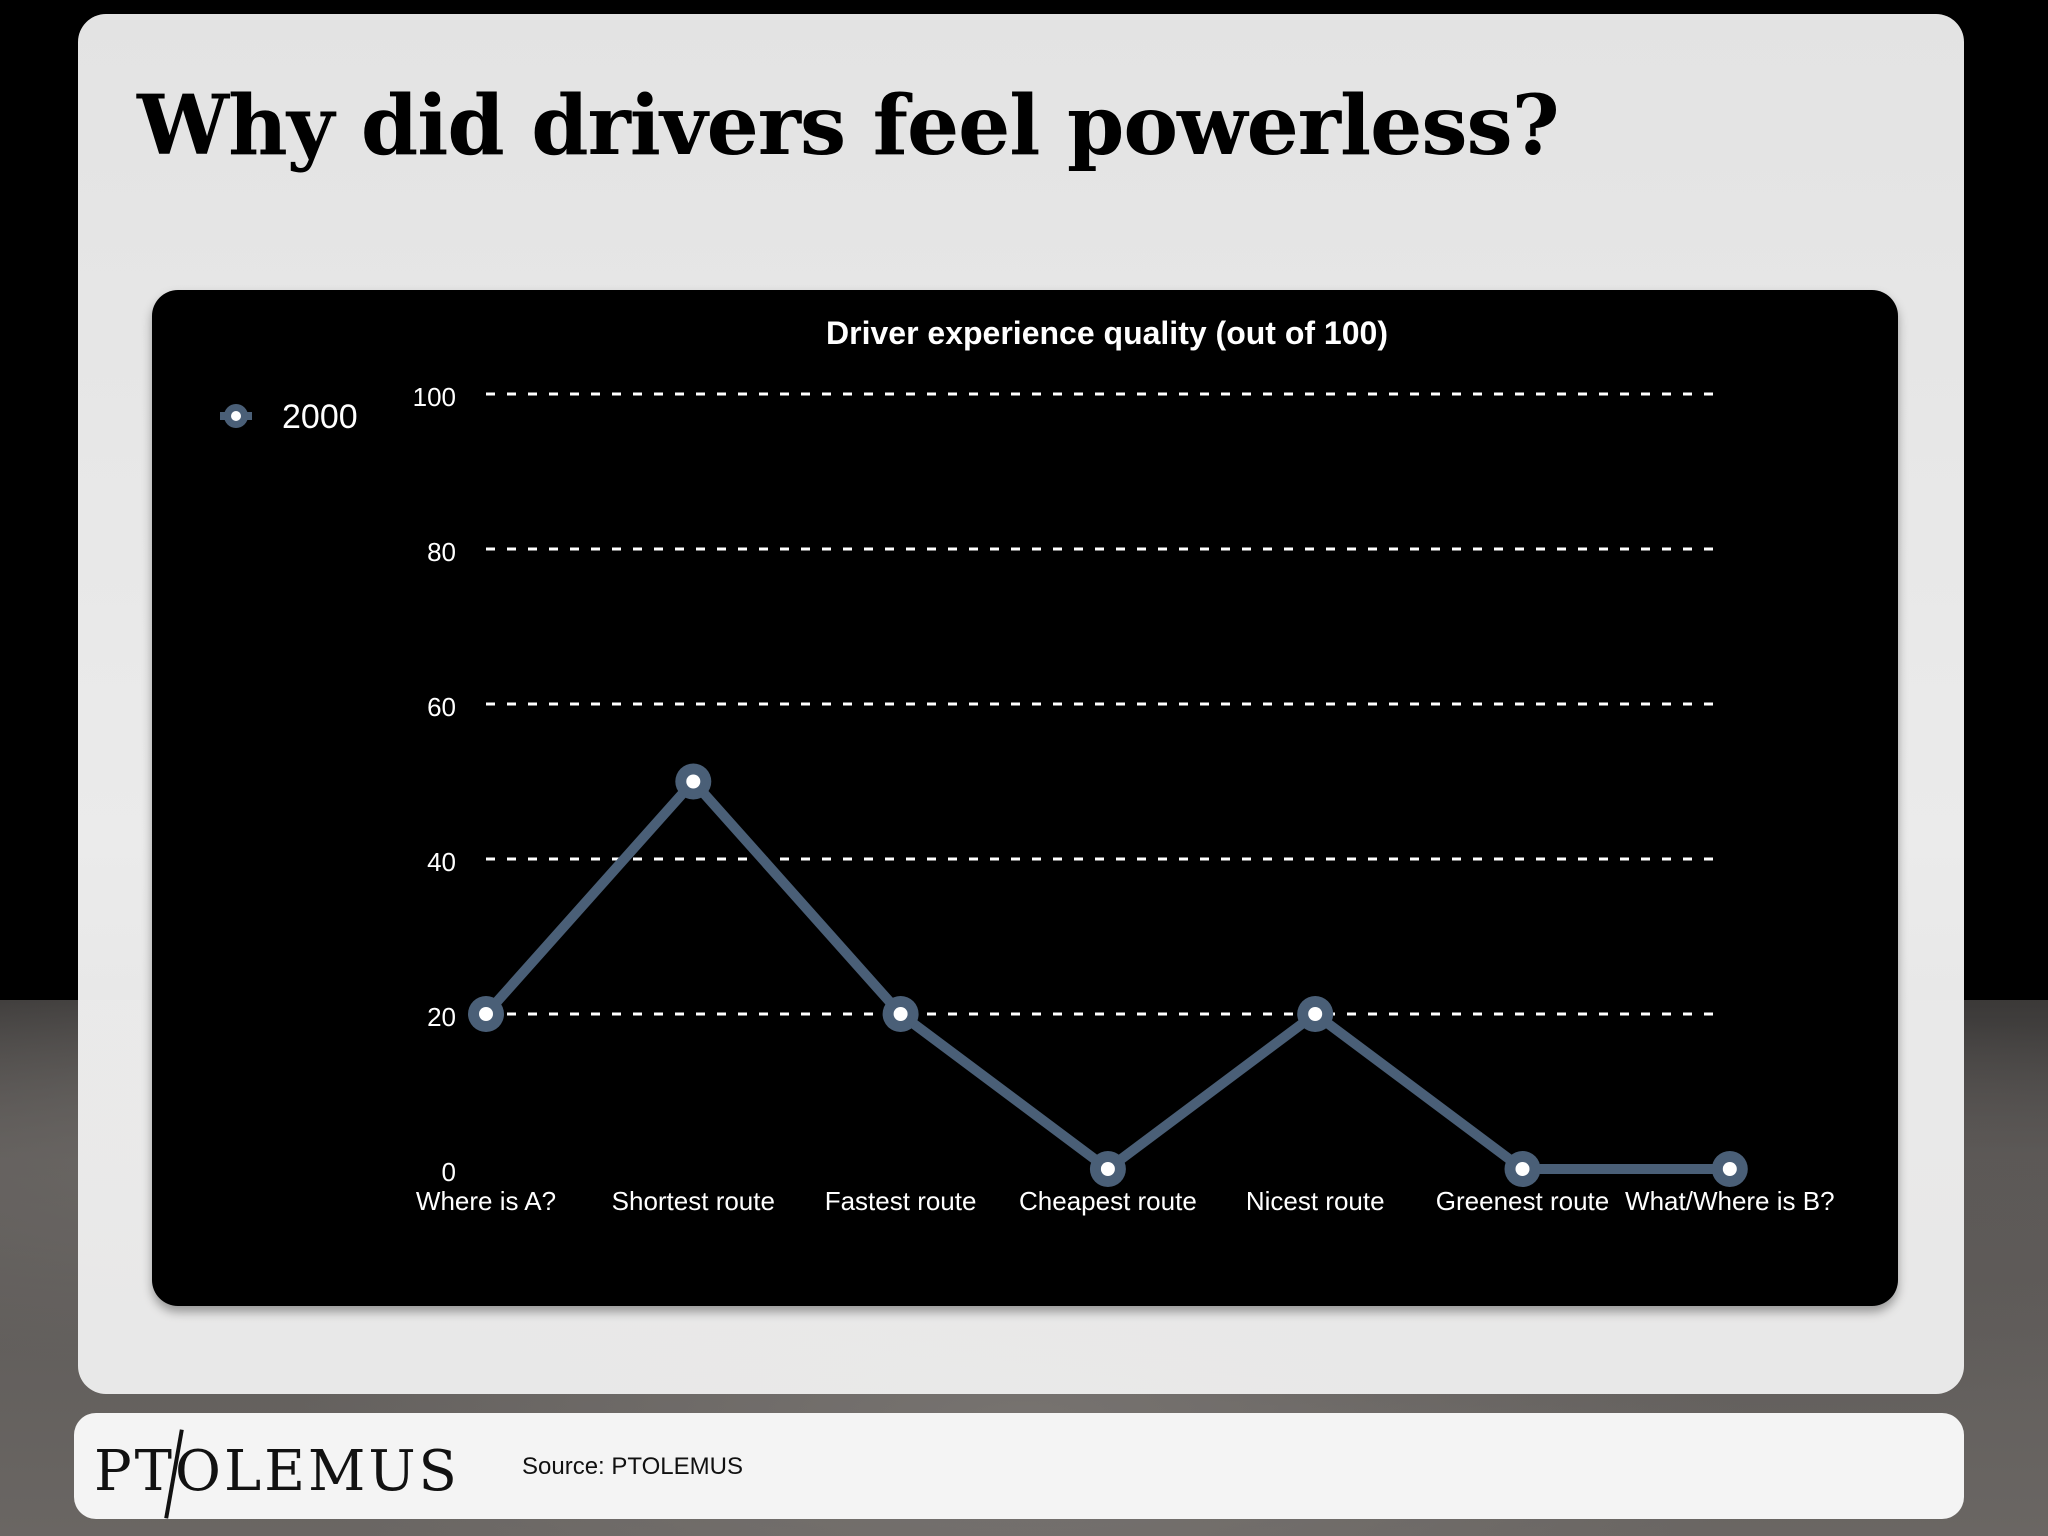 This screenshot has height=1536, width=2048. What do you see at coordinates (441, 707) in the screenshot?
I see `y-tick-label: 60` at bounding box center [441, 707].